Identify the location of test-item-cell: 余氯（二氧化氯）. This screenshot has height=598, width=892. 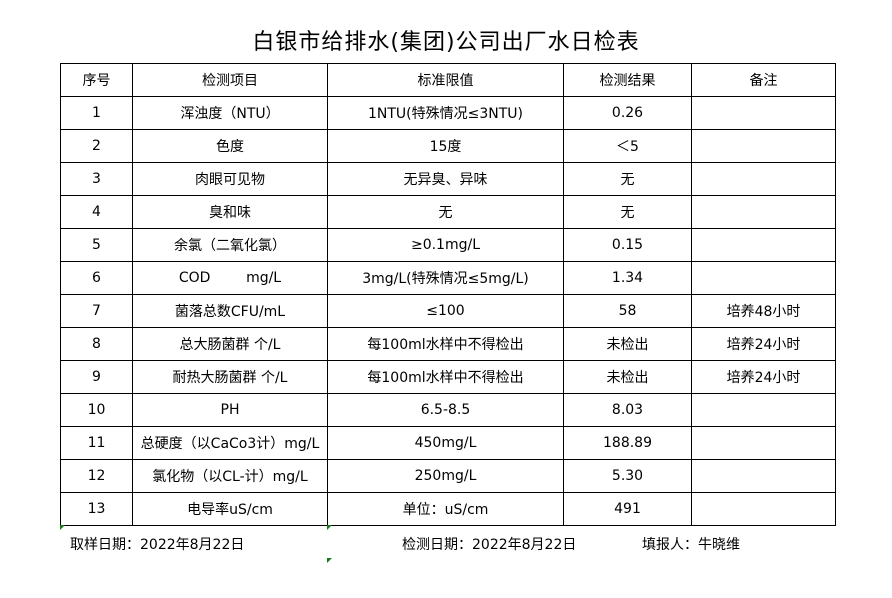
(230, 245).